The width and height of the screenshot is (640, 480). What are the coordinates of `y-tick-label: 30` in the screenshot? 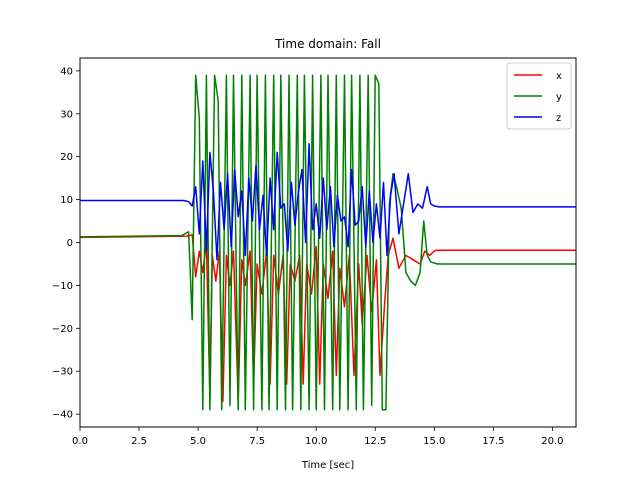 It's located at (66, 114).